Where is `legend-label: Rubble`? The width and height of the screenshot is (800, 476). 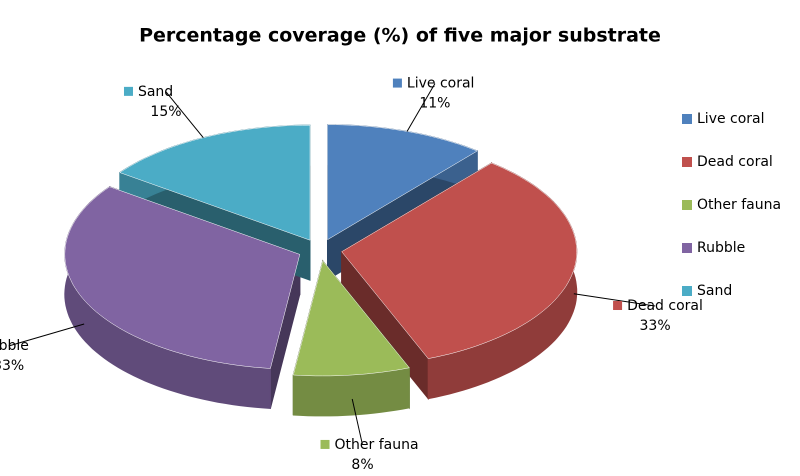 legend-label: Rubble is located at coordinates (721, 248).